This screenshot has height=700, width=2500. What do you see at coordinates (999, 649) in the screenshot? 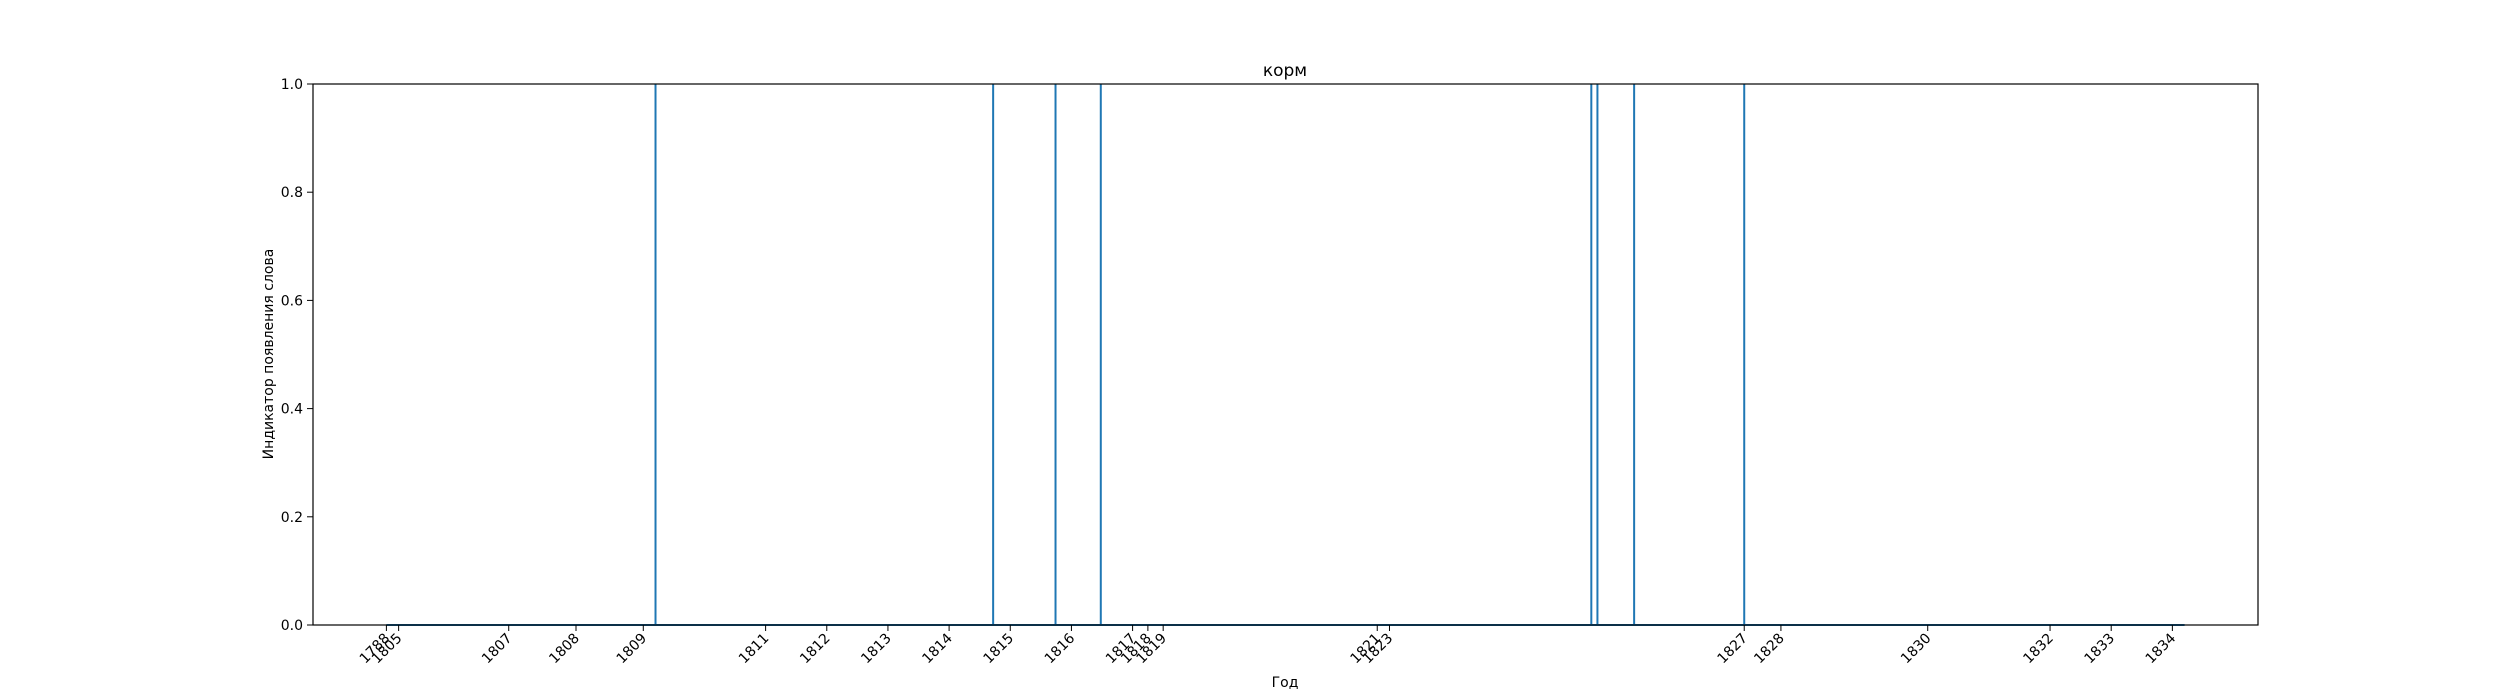
I see `x-tick-label: 1815` at bounding box center [999, 649].